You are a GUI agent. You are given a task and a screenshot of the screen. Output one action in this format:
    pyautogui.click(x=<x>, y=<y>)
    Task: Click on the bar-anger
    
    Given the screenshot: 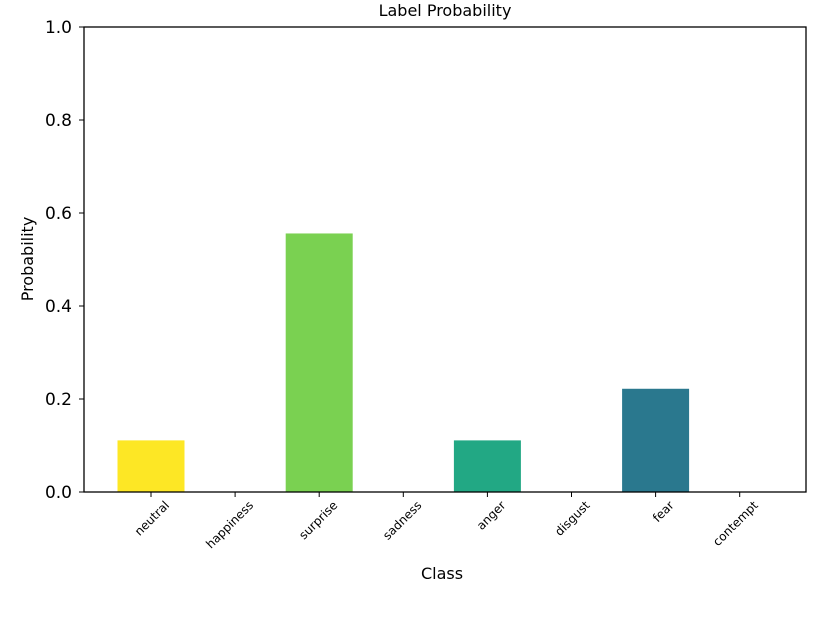 What is the action you would take?
    pyautogui.click(x=487, y=466)
    